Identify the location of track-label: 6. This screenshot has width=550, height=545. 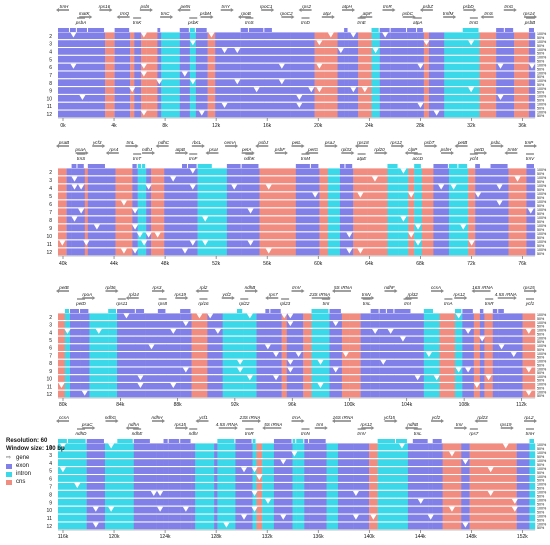
(50, 480).